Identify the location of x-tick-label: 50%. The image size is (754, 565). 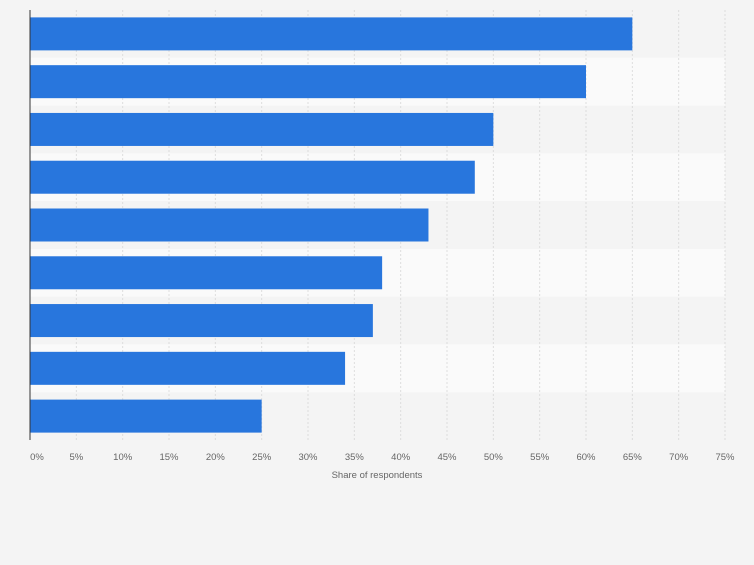
(494, 457).